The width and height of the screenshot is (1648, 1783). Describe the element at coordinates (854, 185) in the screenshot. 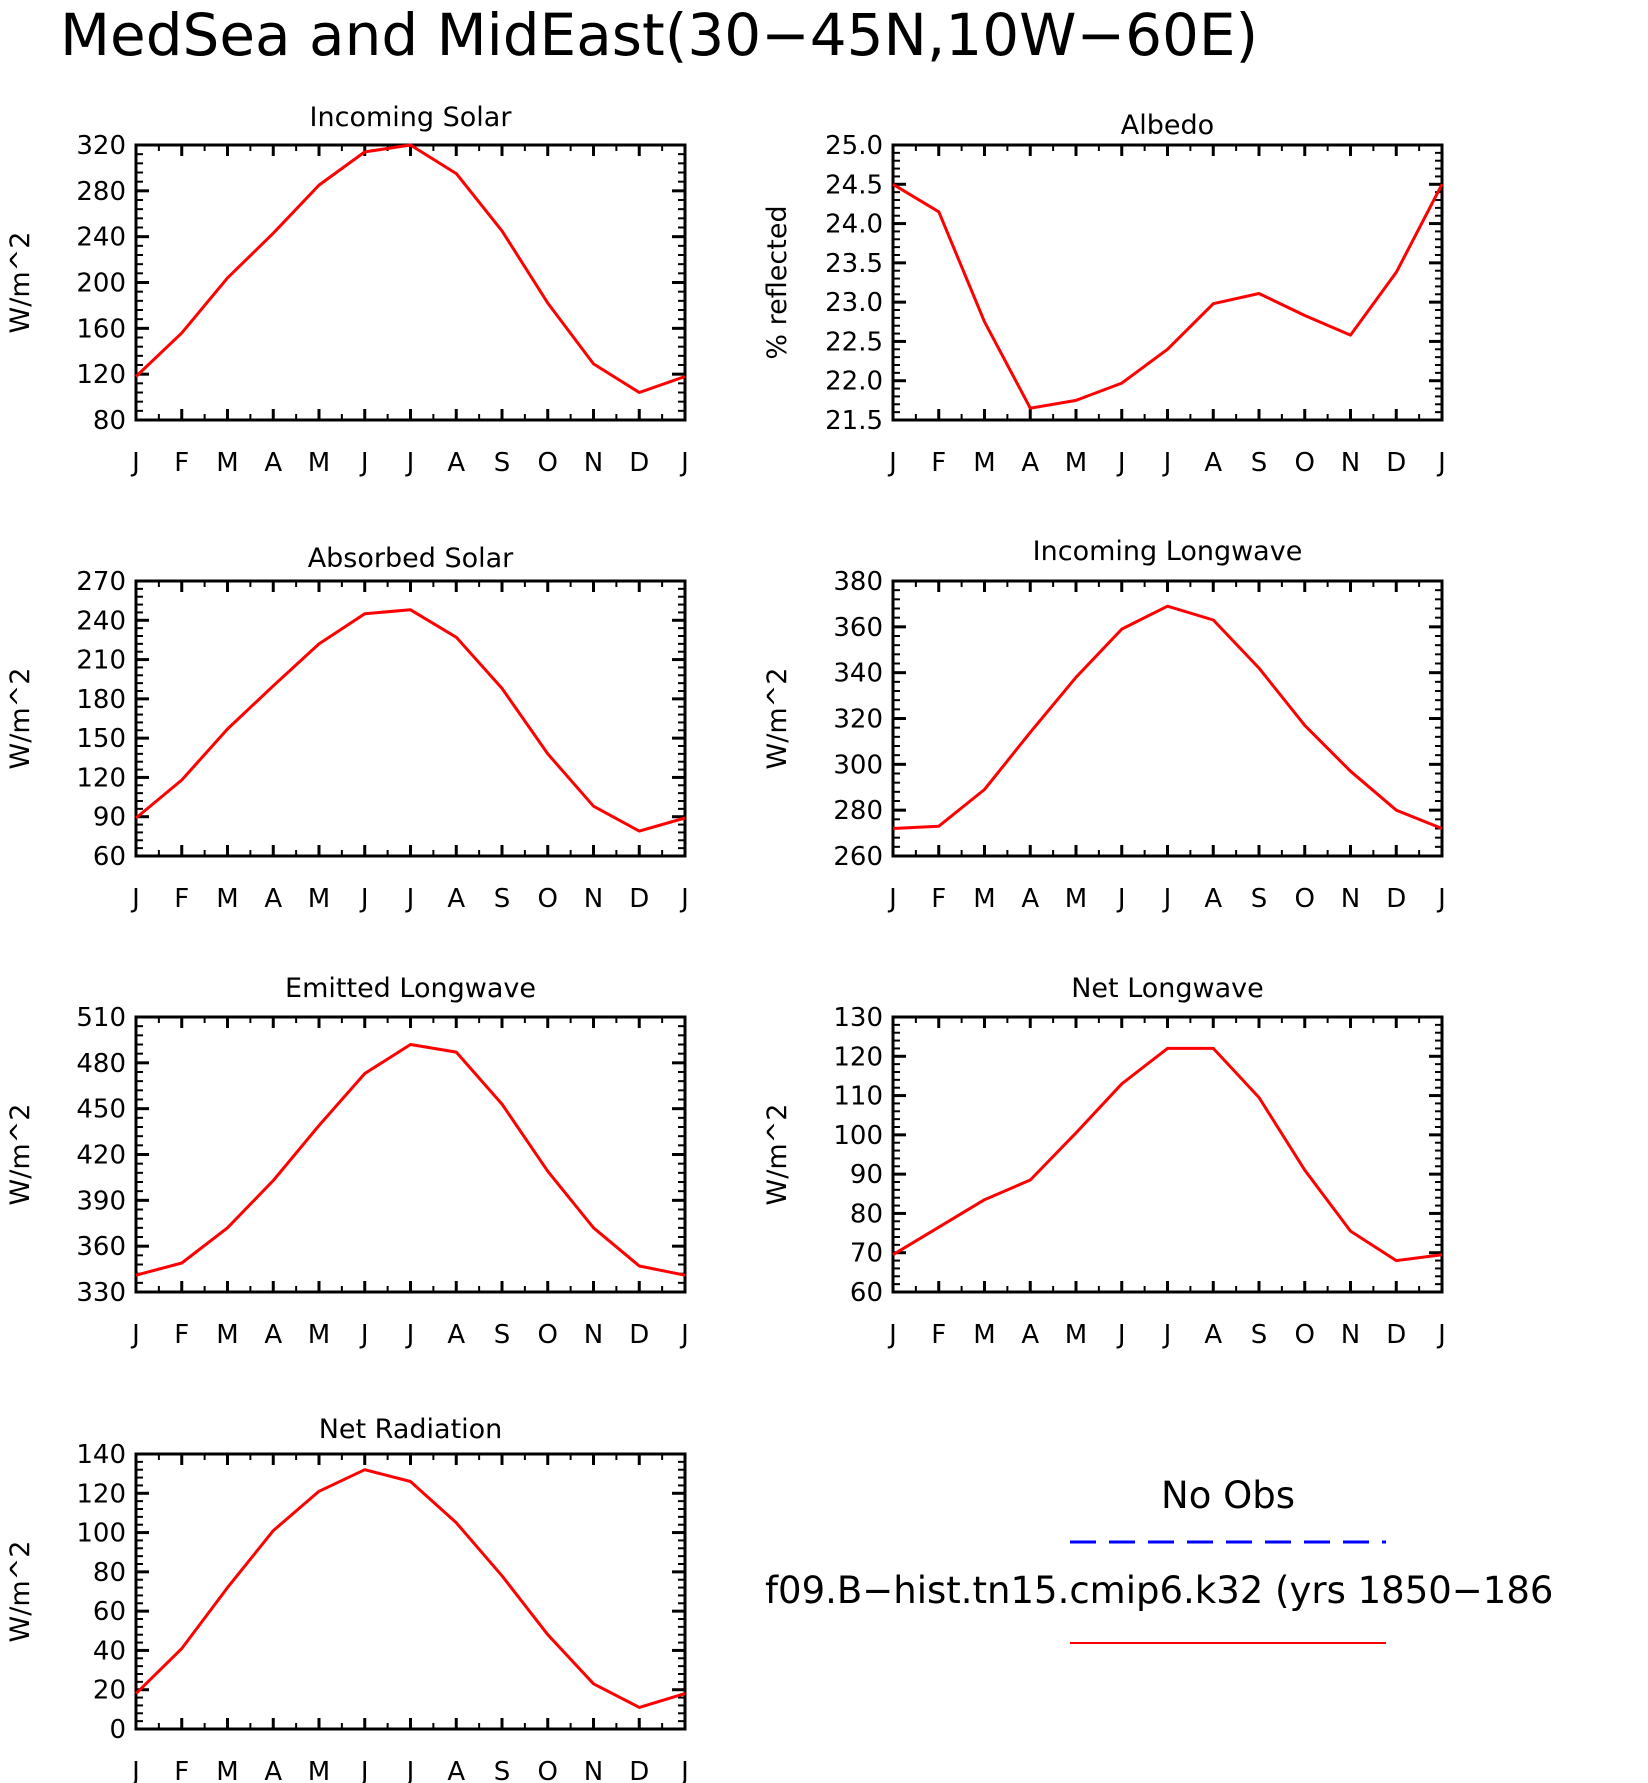

I see `y-tick-label: 24.5` at that location.